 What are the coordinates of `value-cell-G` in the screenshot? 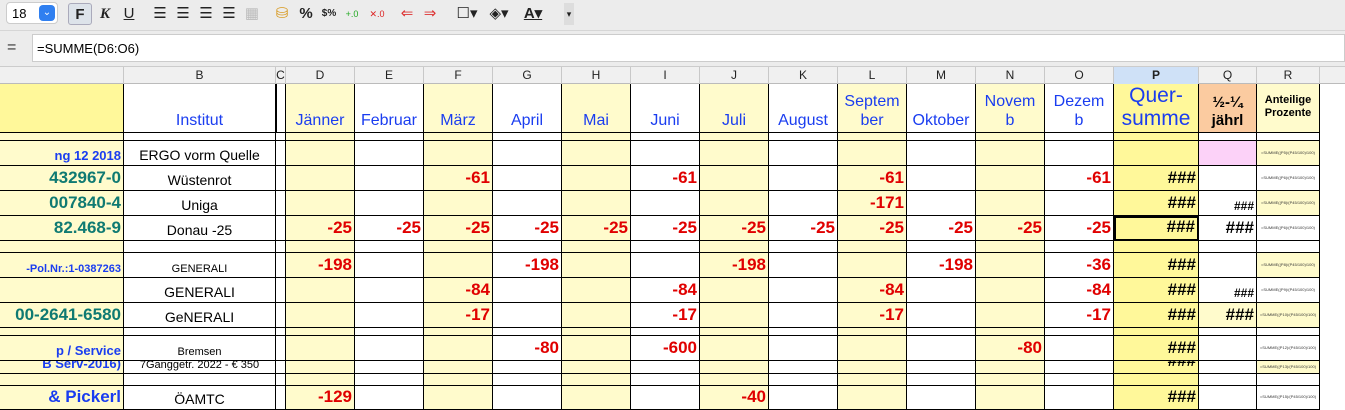 It's located at (527, 398).